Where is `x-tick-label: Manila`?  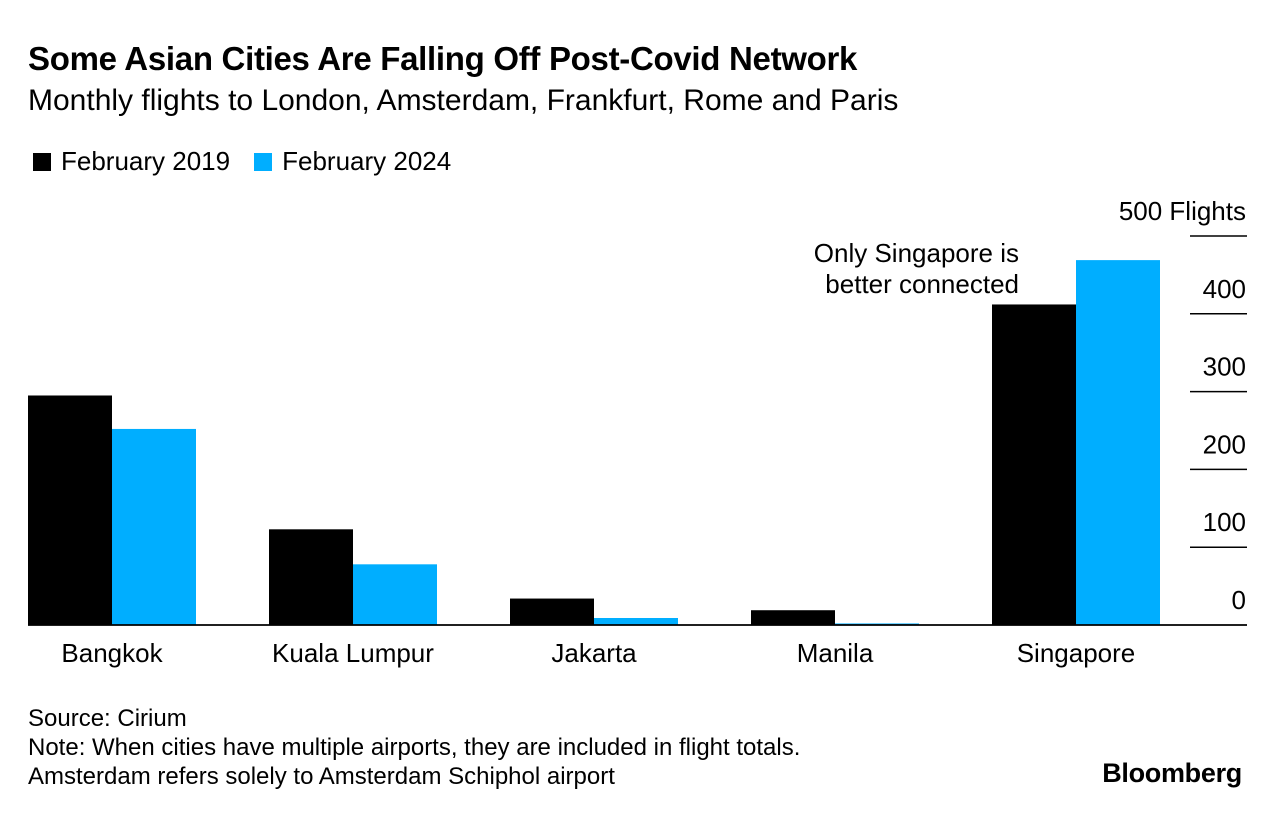 x-tick-label: Manila is located at coordinates (835, 653).